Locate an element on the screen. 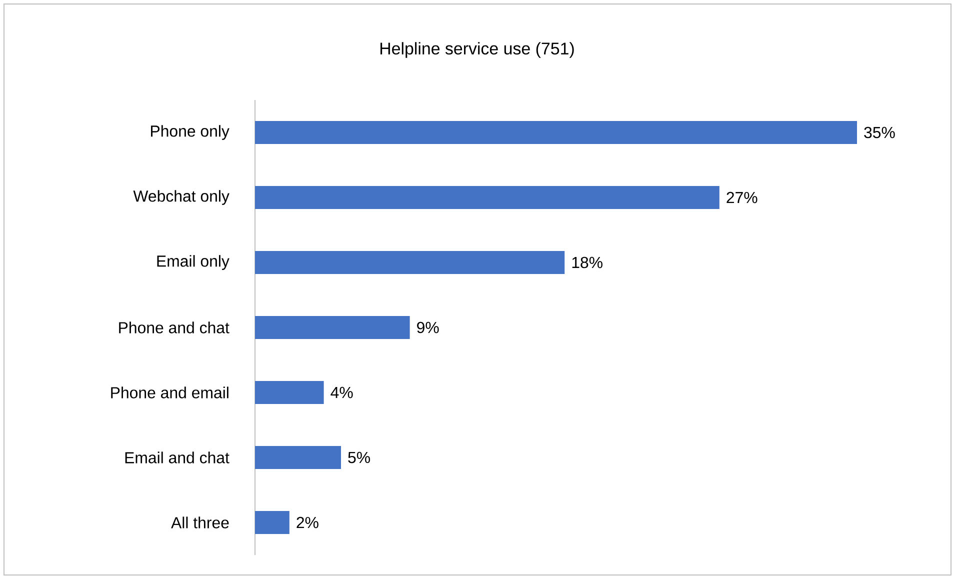 This screenshot has height=579, width=955. y-tick-label: Webchat only is located at coordinates (181, 197).